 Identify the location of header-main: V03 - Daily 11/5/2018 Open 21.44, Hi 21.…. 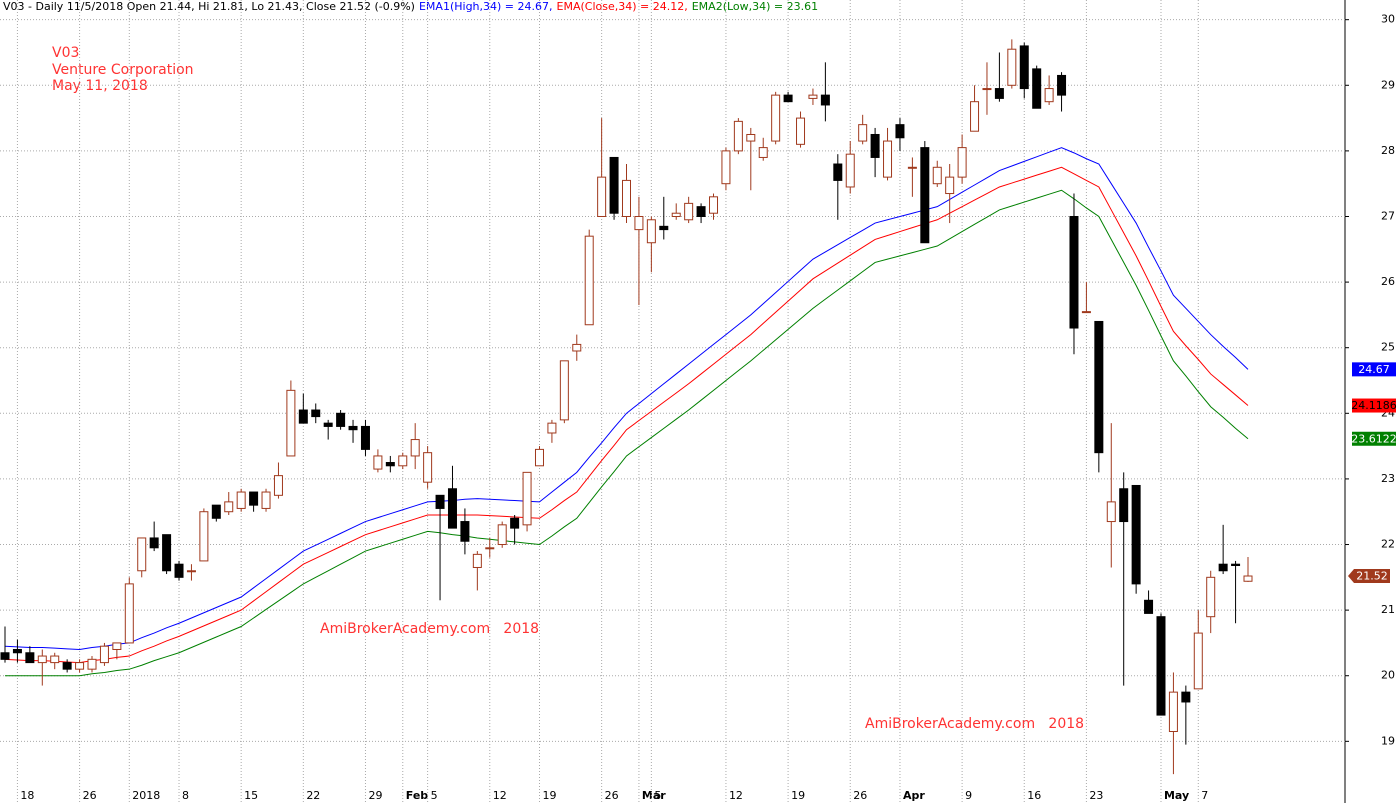
(209, 6).